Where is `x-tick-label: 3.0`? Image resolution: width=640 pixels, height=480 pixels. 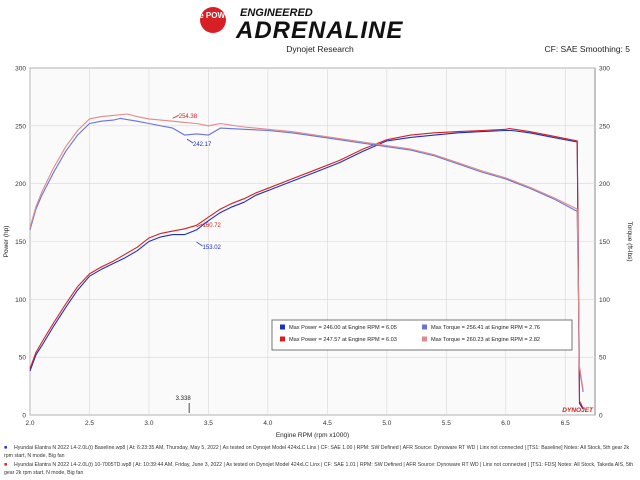
x-tick-label: 3.0 is located at coordinates (148, 423).